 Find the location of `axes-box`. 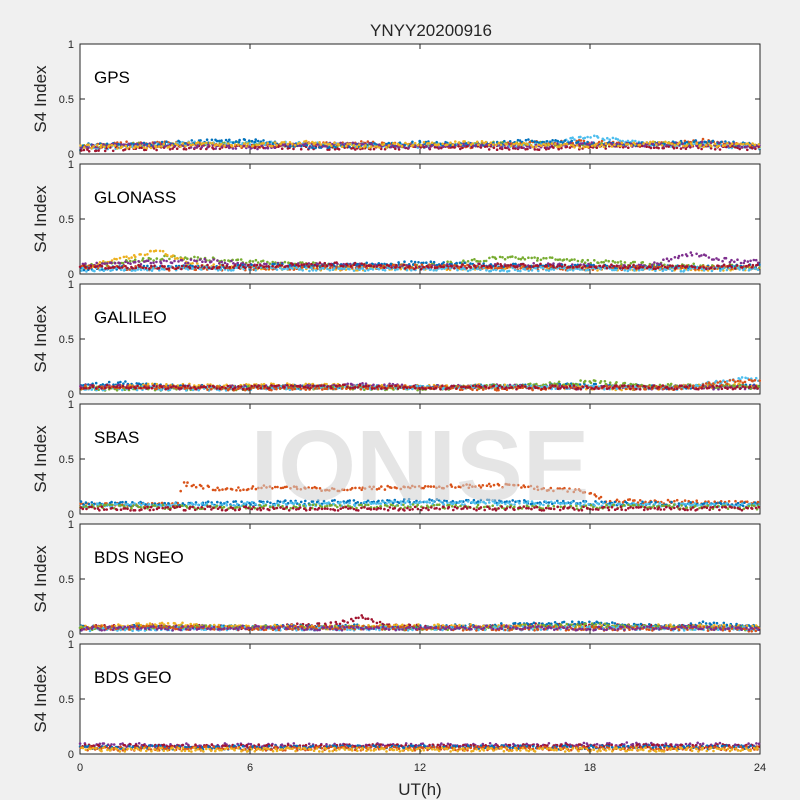

axes-box is located at coordinates (420, 219).